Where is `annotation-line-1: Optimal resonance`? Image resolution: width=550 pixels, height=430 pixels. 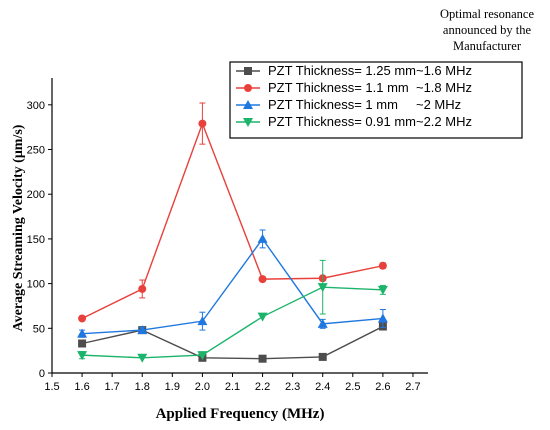
annotation-line-1: Optimal resonance is located at coordinates (487, 14).